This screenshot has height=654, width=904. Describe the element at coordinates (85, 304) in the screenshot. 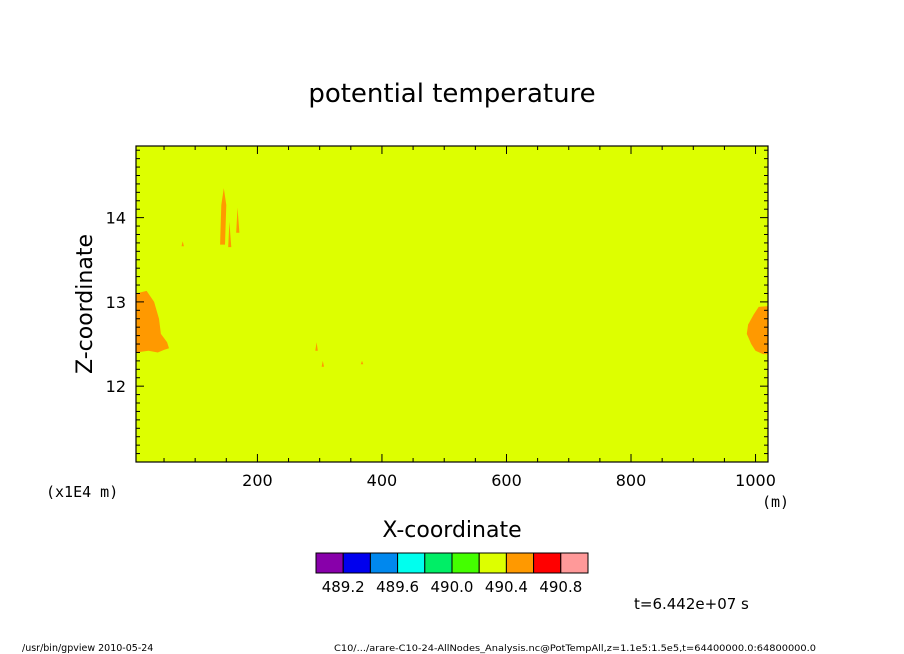

I see `y-axis-label: Z-coordinate` at that location.